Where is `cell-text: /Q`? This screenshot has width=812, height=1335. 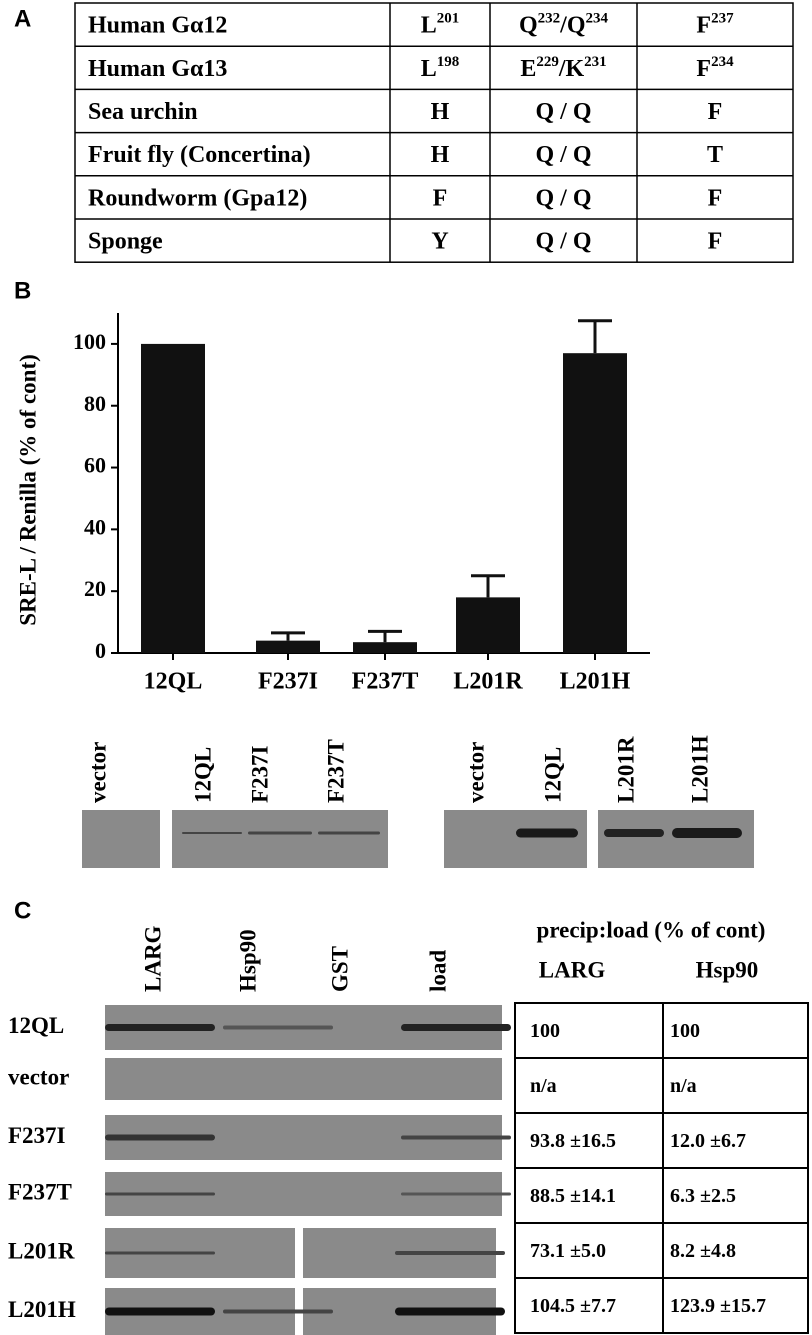
cell-text: /Q is located at coordinates (572, 25).